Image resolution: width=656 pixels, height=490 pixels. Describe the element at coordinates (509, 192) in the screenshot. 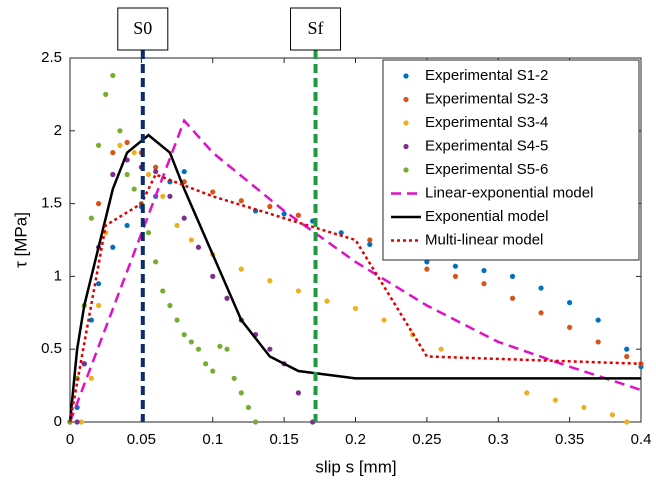

I see `legend-label: Linear-exponential model` at that location.